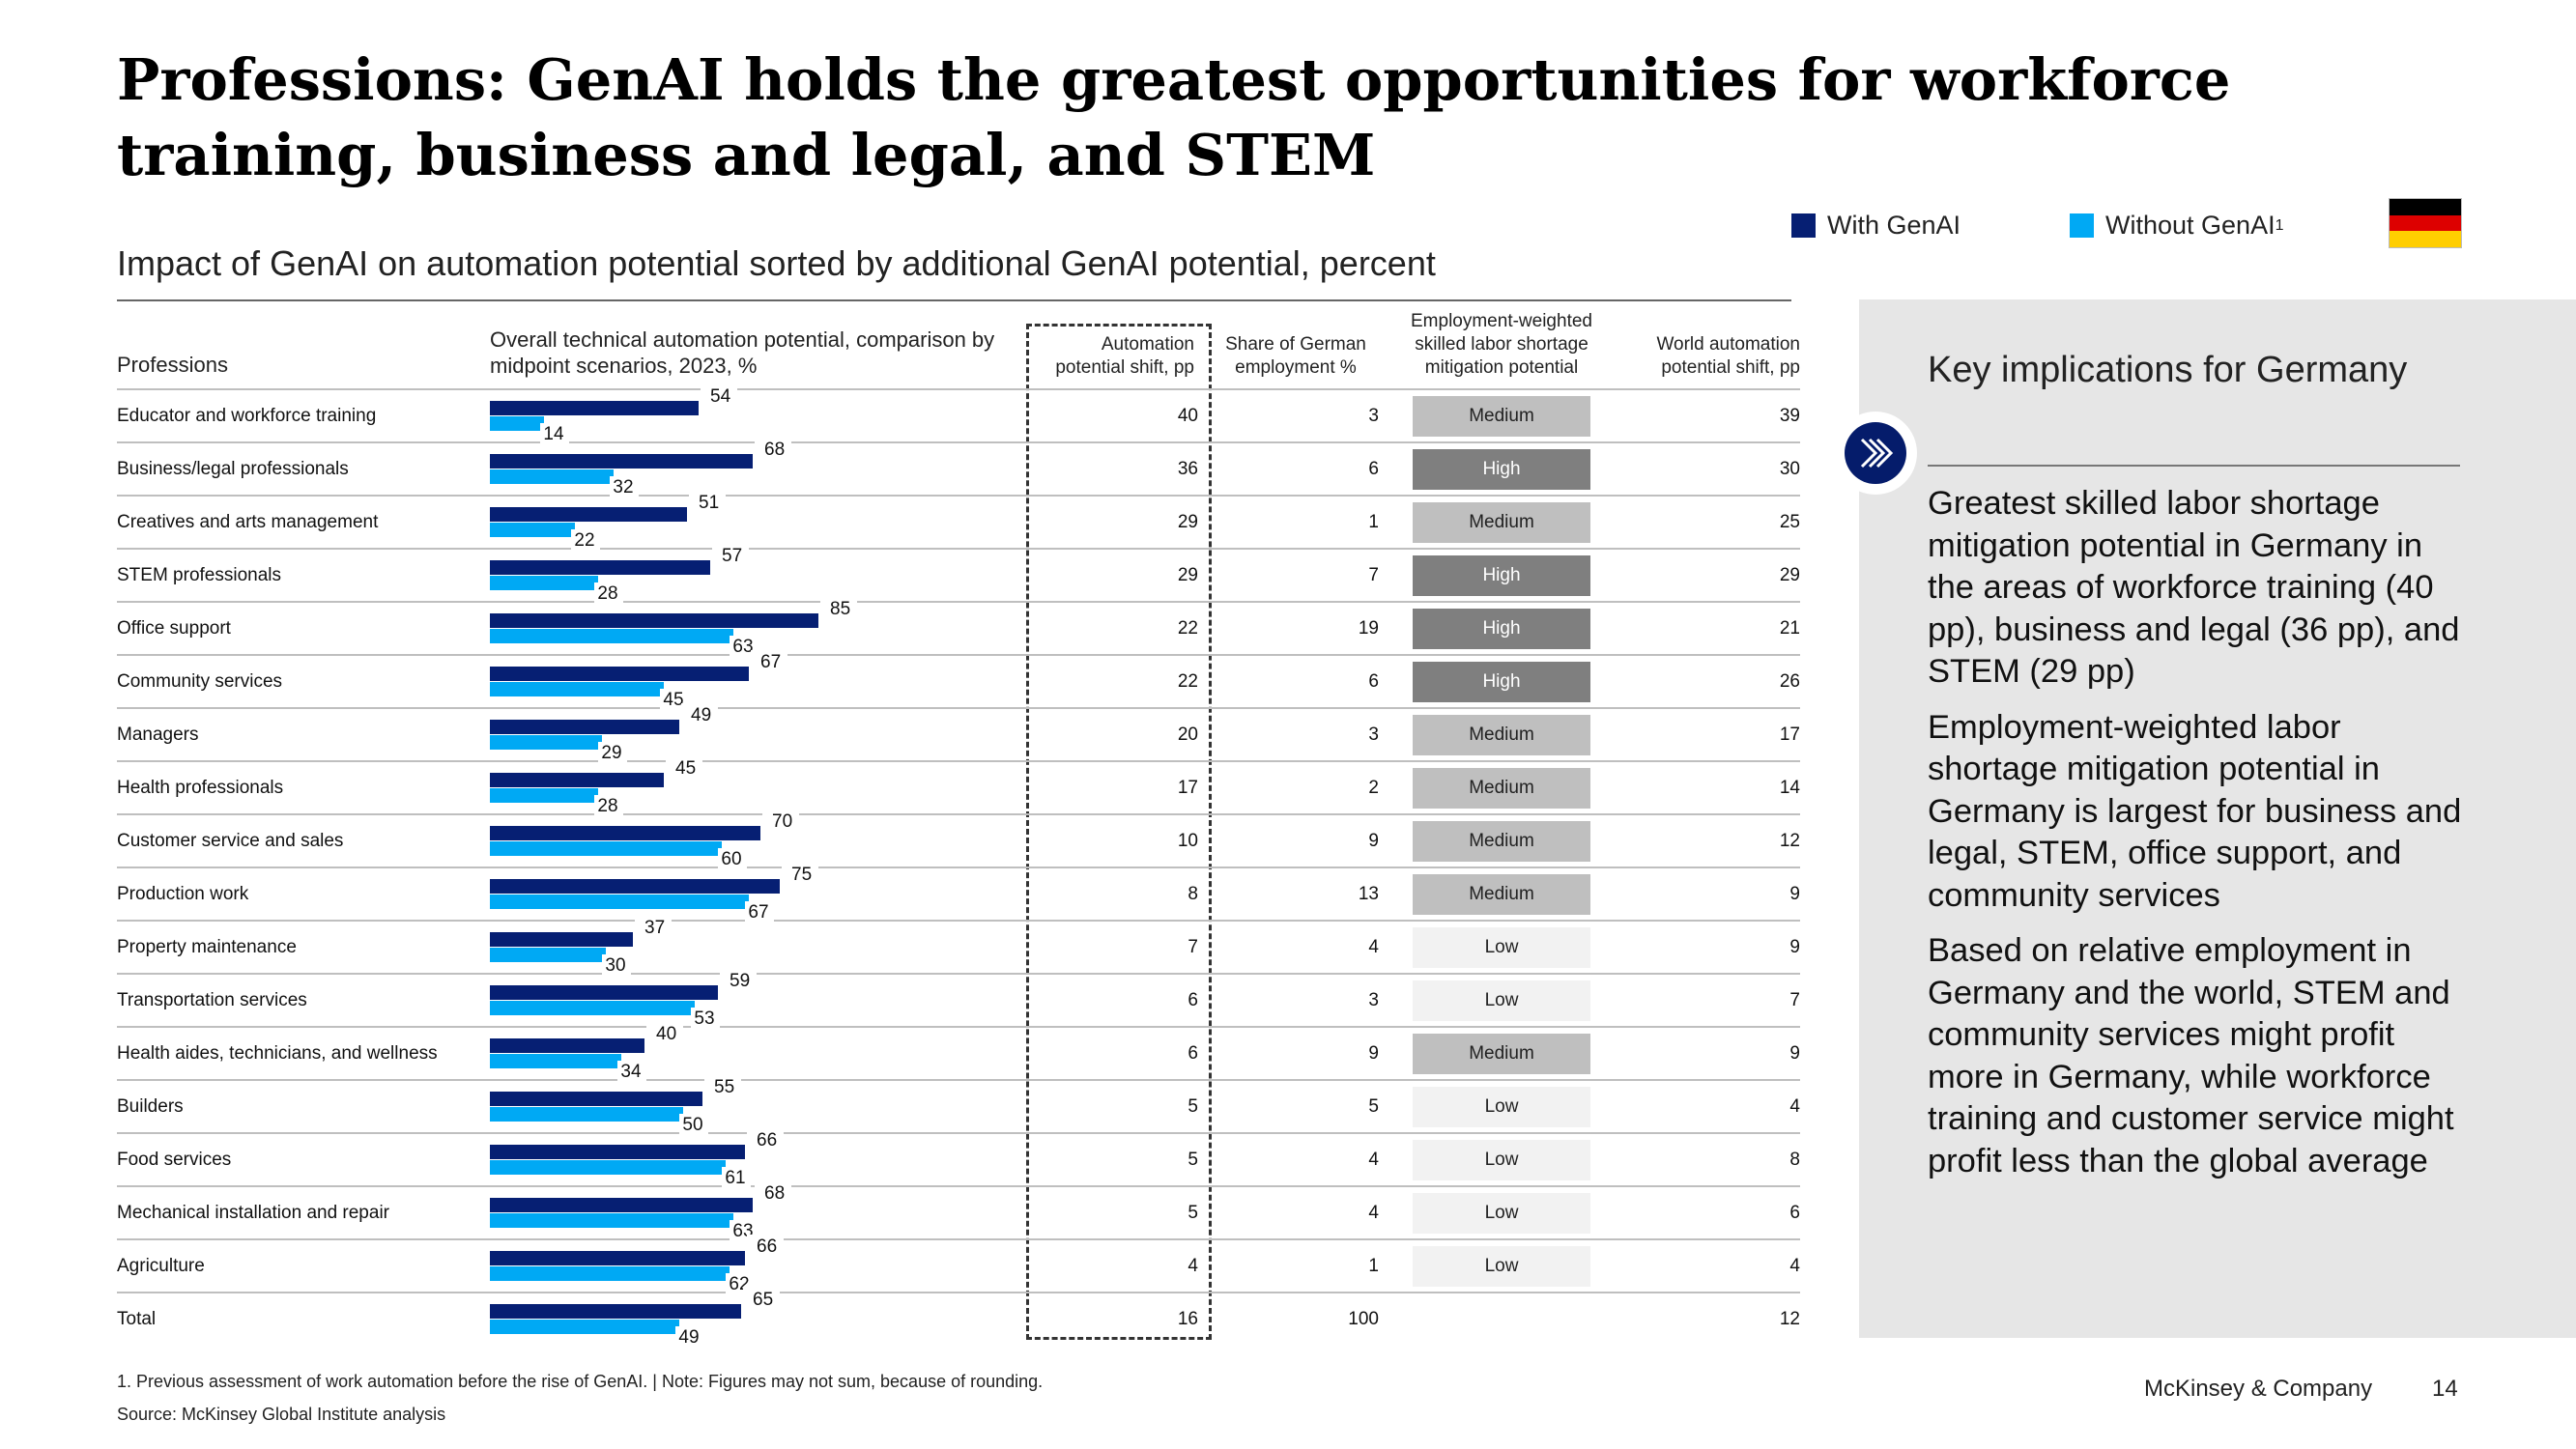 This screenshot has width=2576, height=1449. I want to click on data-label-with: 70, so click(782, 821).